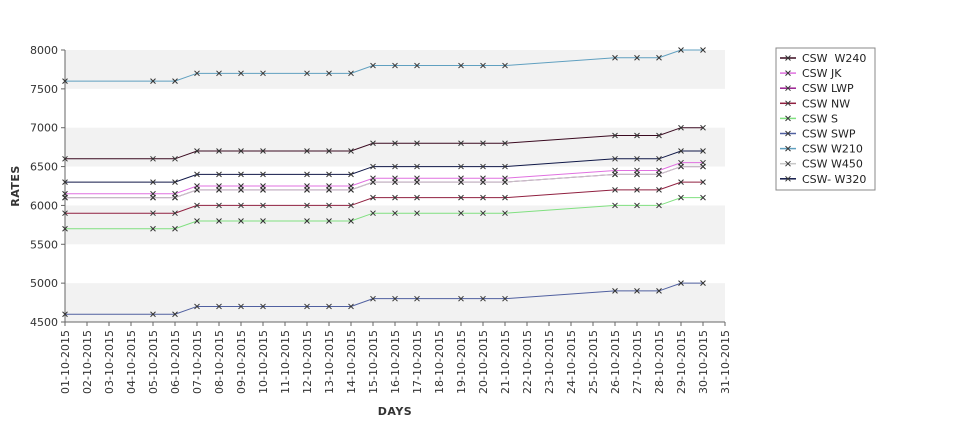 The image size is (975, 429). Describe the element at coordinates (681, 362) in the screenshot. I see `x-tick-label: 29-10-2015` at that location.